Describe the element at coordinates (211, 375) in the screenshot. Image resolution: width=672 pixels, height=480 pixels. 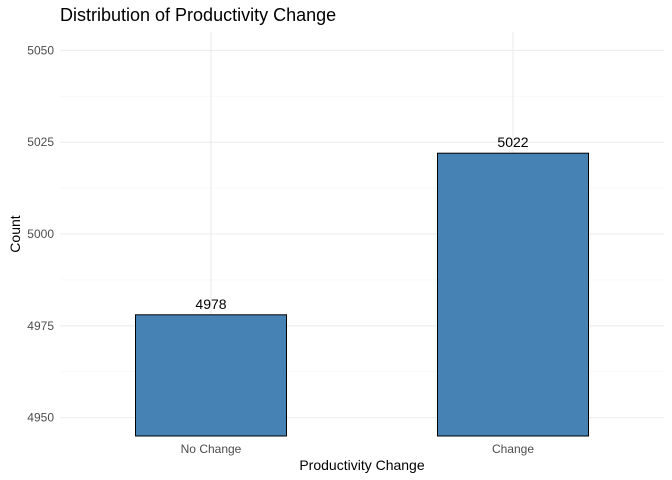
I see `bar-no-change` at that location.